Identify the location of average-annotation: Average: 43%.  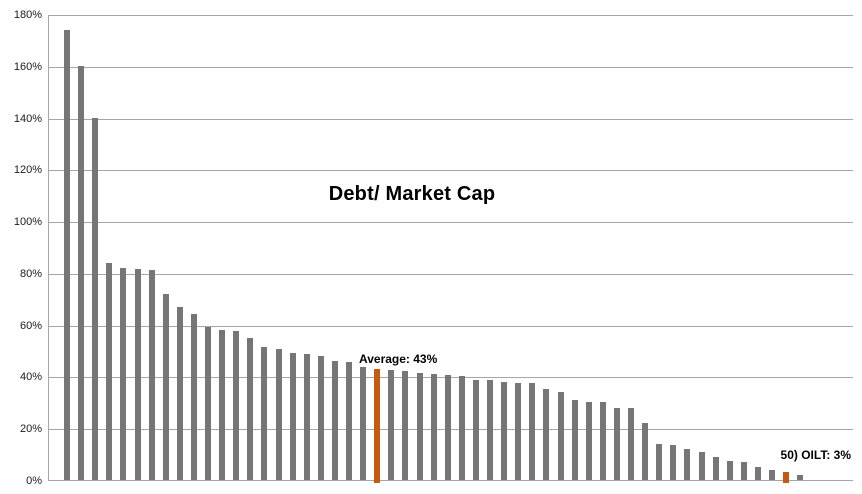
(398, 359).